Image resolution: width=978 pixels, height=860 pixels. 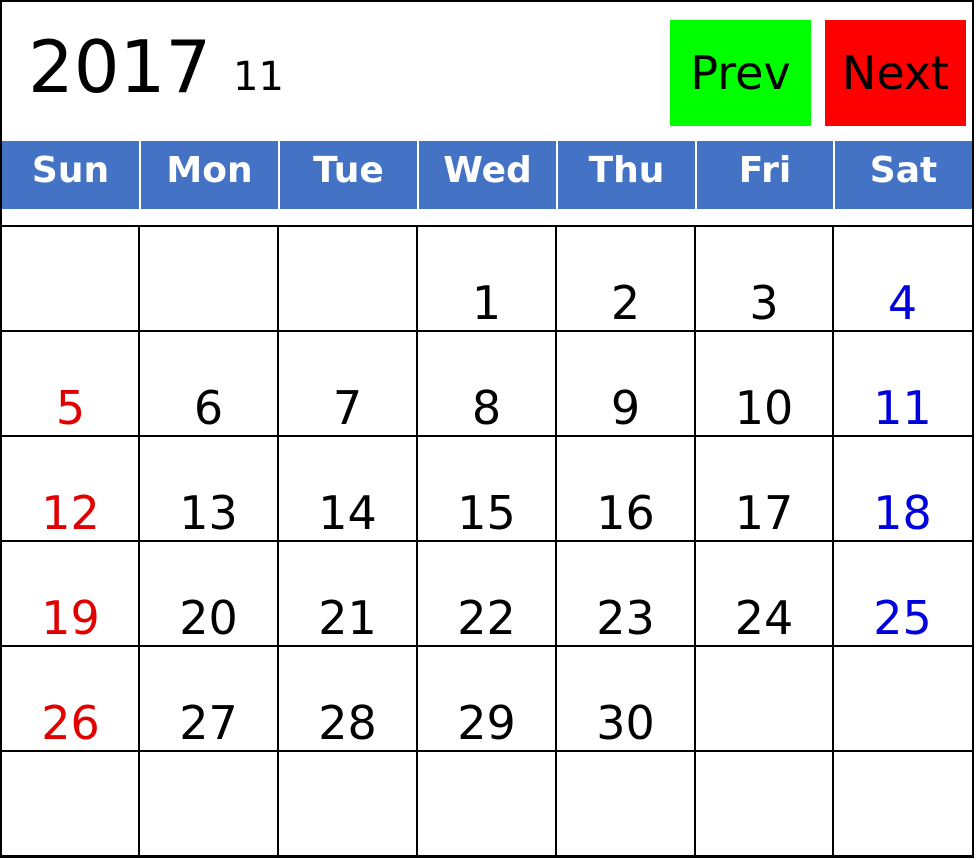 What do you see at coordinates (208, 513) in the screenshot?
I see `day-number: 13` at bounding box center [208, 513].